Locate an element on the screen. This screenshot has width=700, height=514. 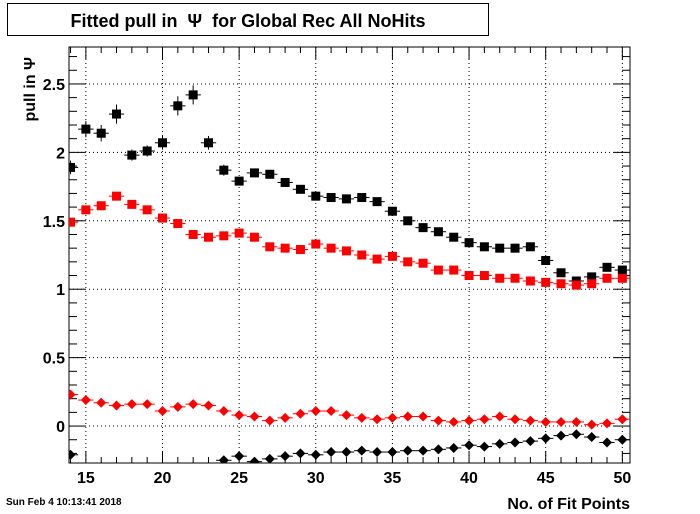
x-tick-label: 15 is located at coordinates (86, 478).